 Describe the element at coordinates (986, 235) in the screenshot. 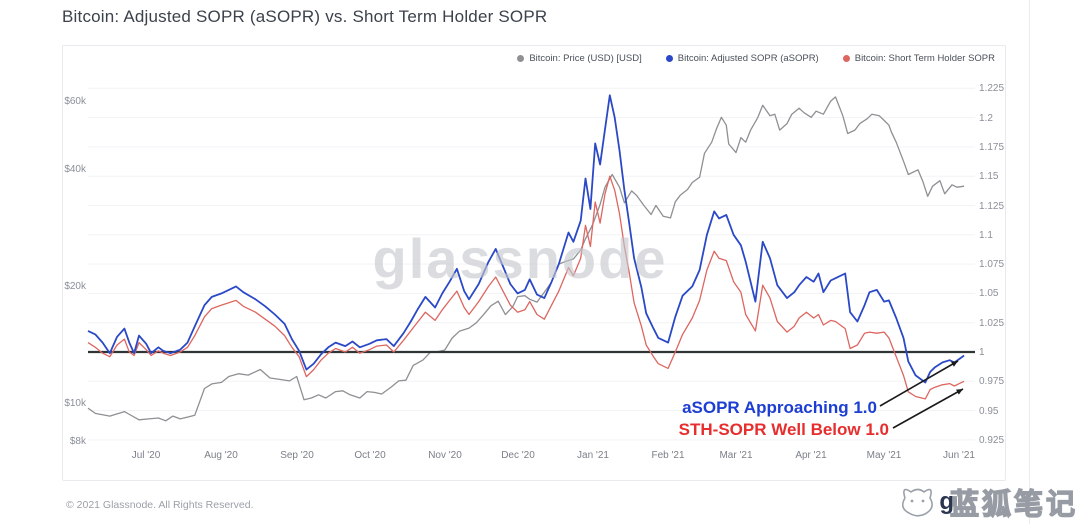

I see `sopr-tick-label: 1.1` at that location.